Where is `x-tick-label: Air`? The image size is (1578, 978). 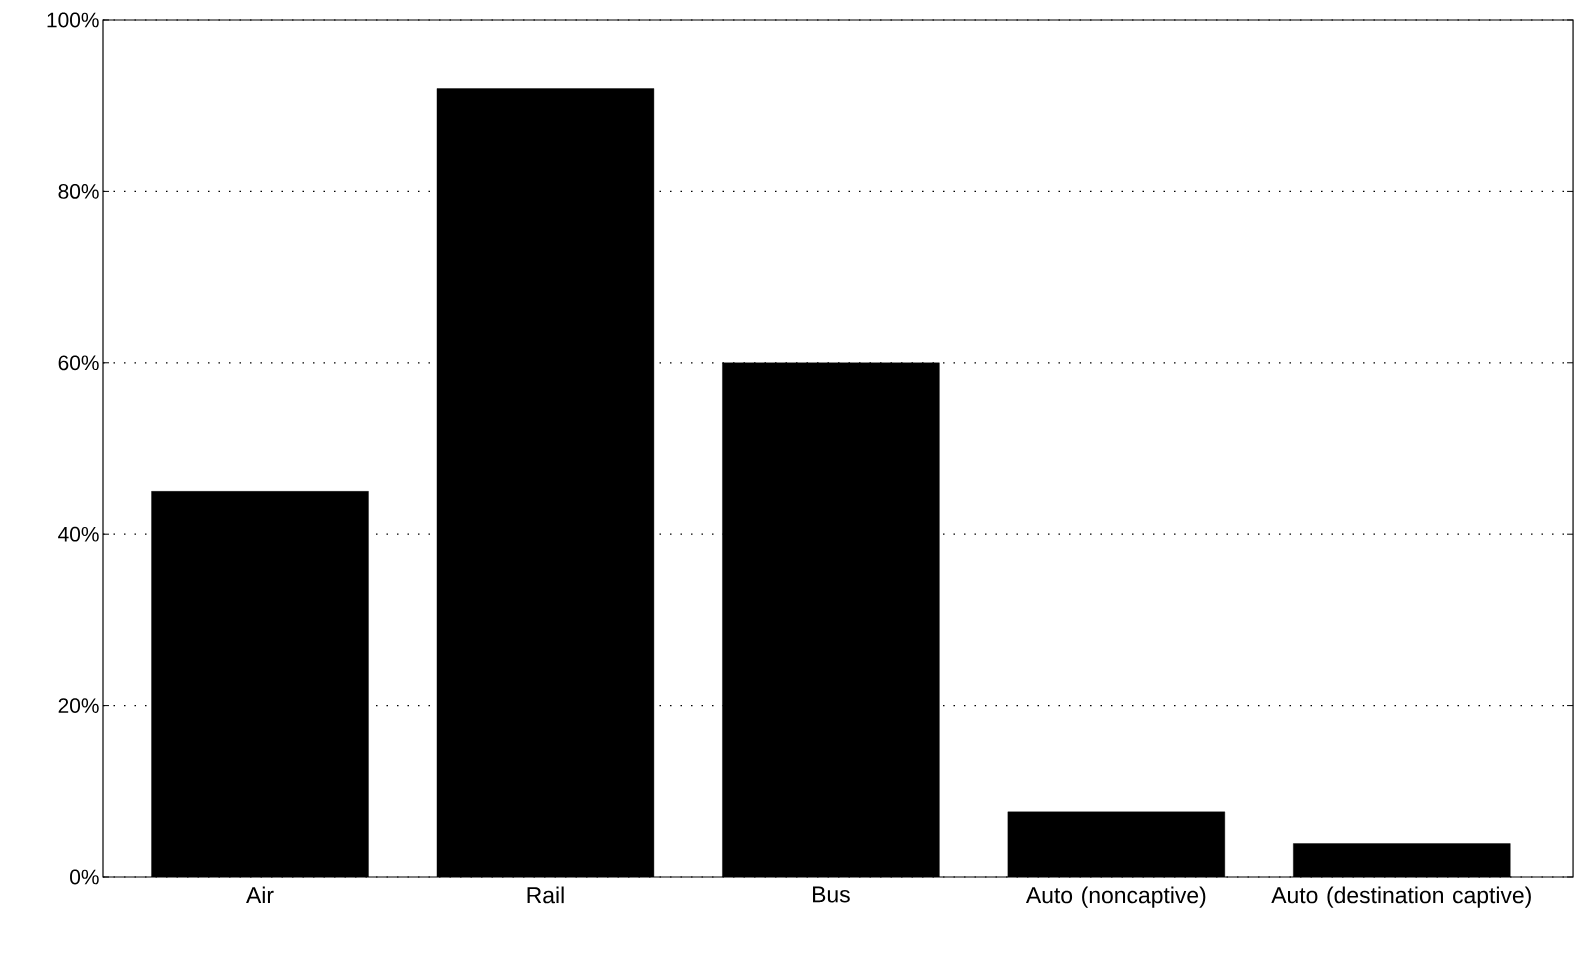
x-tick-label: Air is located at coordinates (260, 895).